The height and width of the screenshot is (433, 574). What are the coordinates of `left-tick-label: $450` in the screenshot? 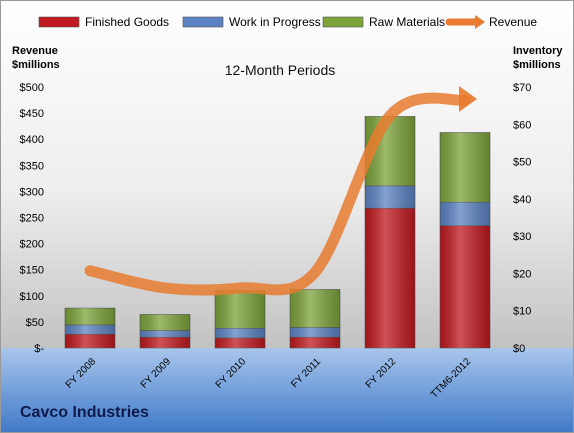 It's located at (32, 114).